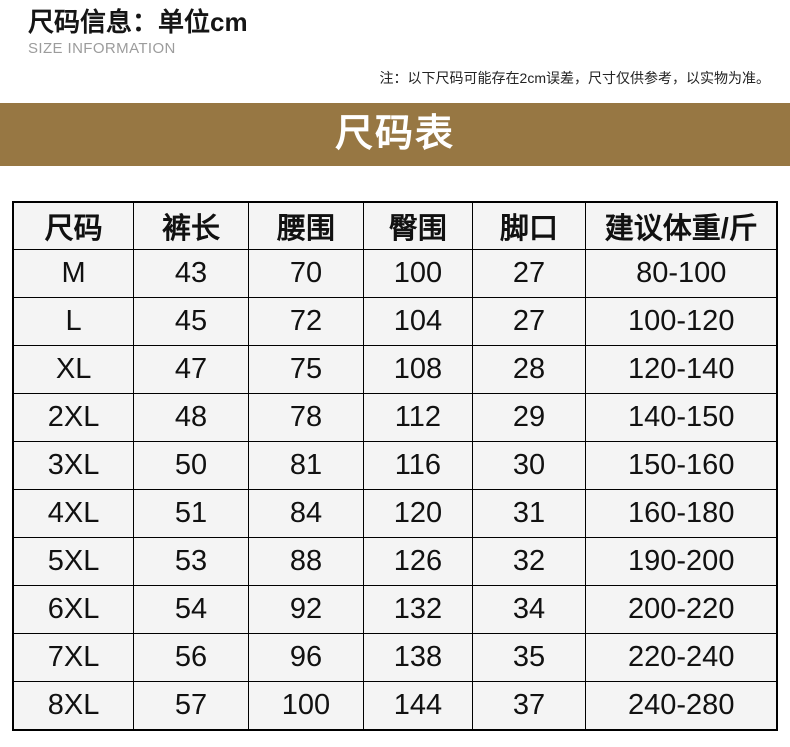 This screenshot has width=790, height=747. Describe the element at coordinates (73, 417) in the screenshot. I see `size-label-cell: 2XL` at that location.